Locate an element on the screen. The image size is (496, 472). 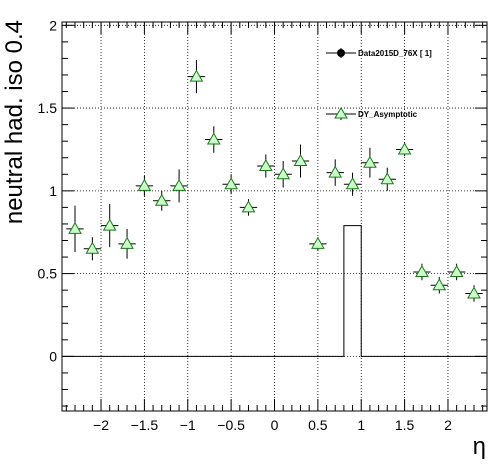
x-axis-title: η is located at coordinates (479, 446).